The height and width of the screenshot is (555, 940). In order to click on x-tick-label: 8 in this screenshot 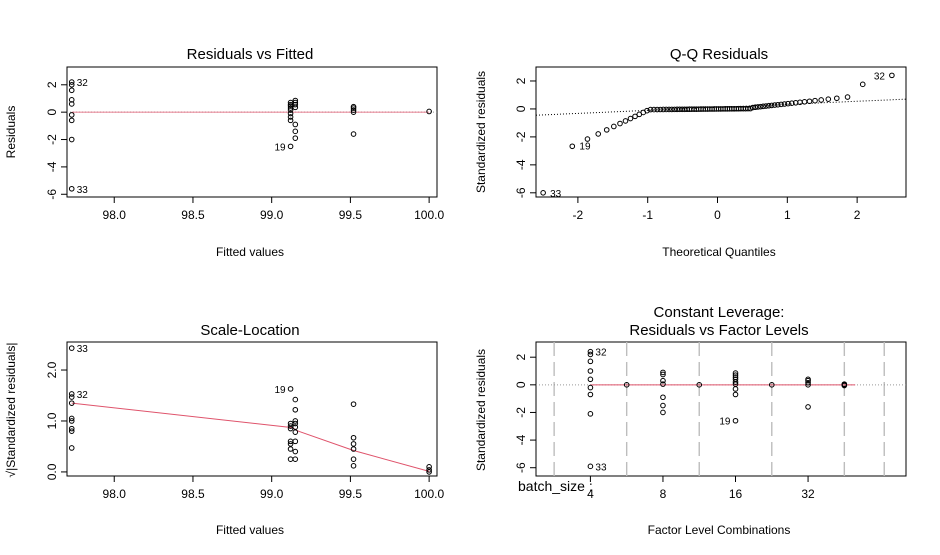, I will do `click(663, 494)`.